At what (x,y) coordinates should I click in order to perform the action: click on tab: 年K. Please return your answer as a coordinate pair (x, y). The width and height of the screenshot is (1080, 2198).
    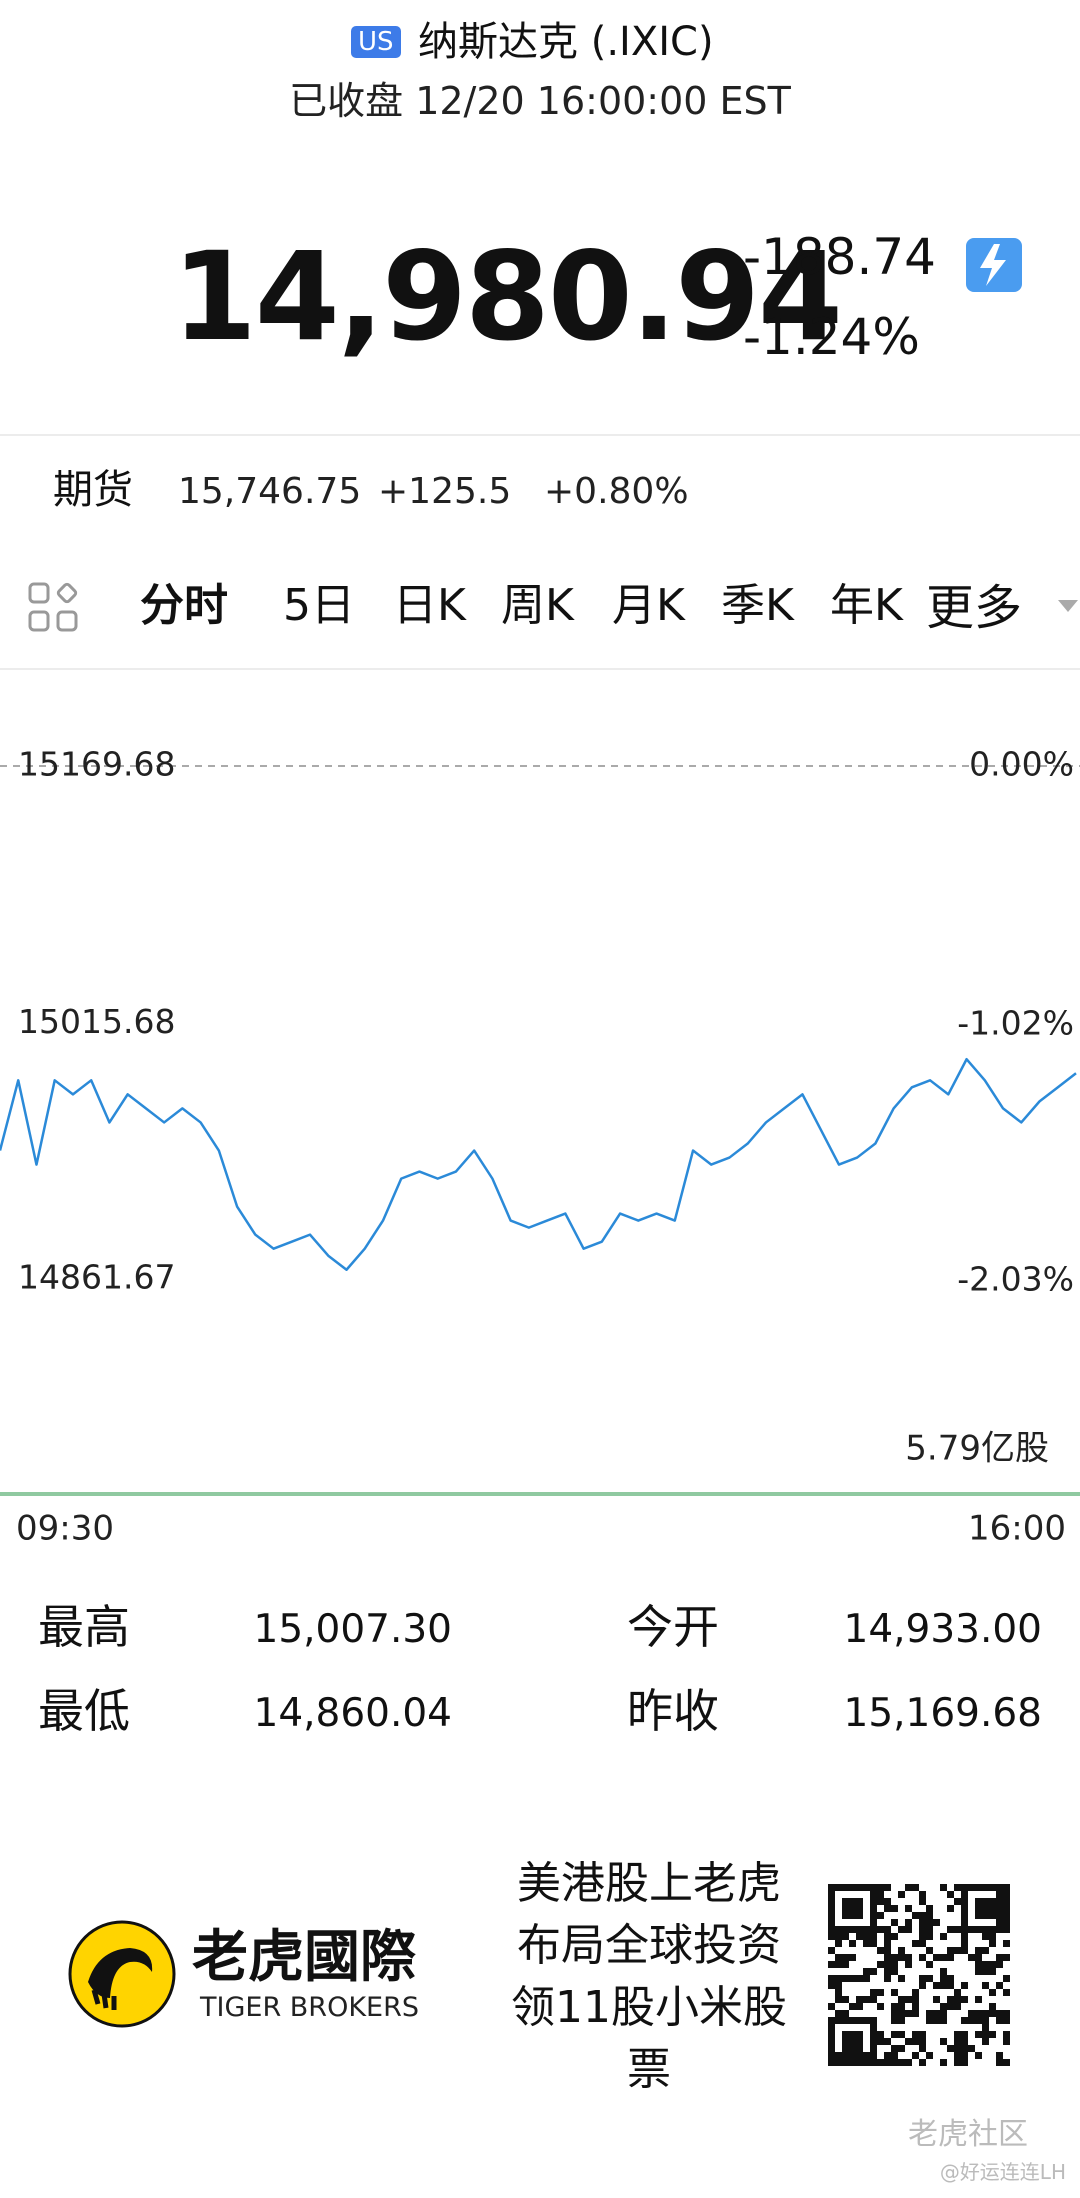
    Looking at the image, I should click on (866, 605).